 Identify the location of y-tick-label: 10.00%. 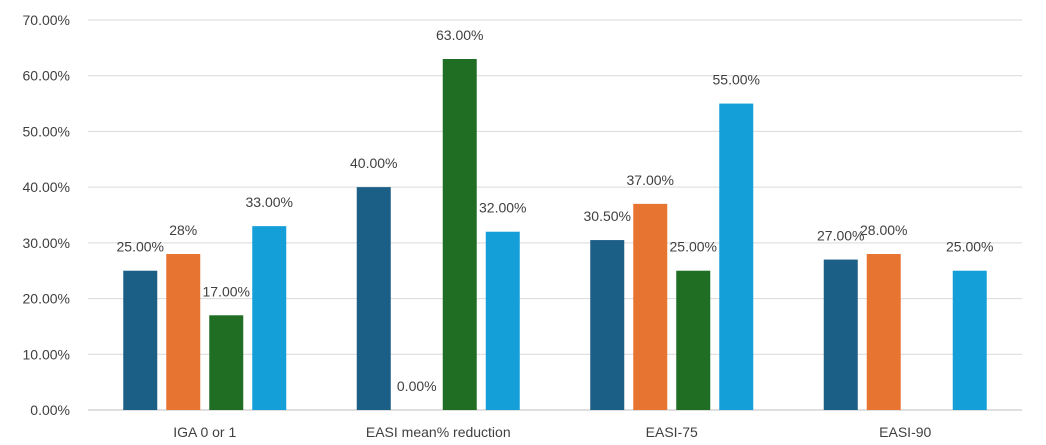
(46, 354).